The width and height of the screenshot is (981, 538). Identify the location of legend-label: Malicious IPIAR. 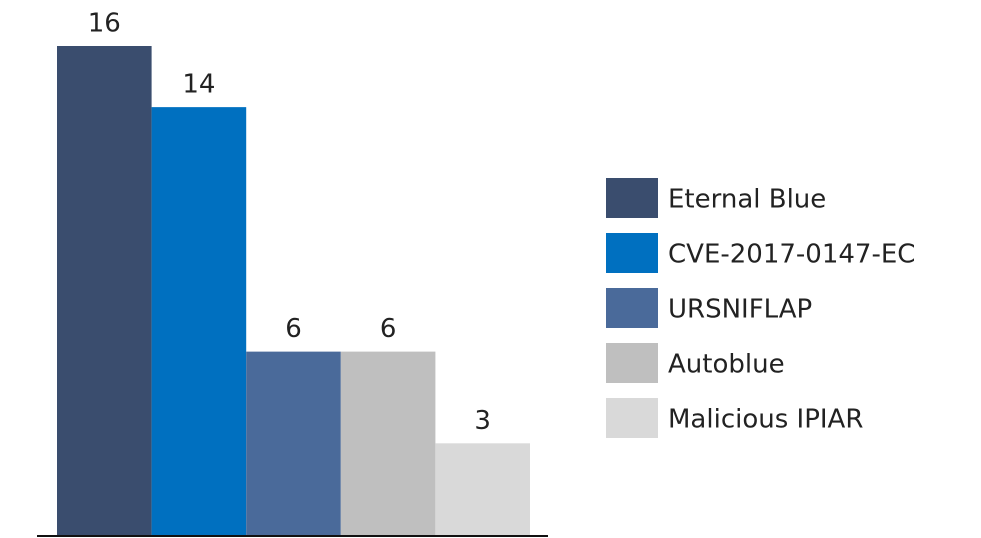
(765, 420).